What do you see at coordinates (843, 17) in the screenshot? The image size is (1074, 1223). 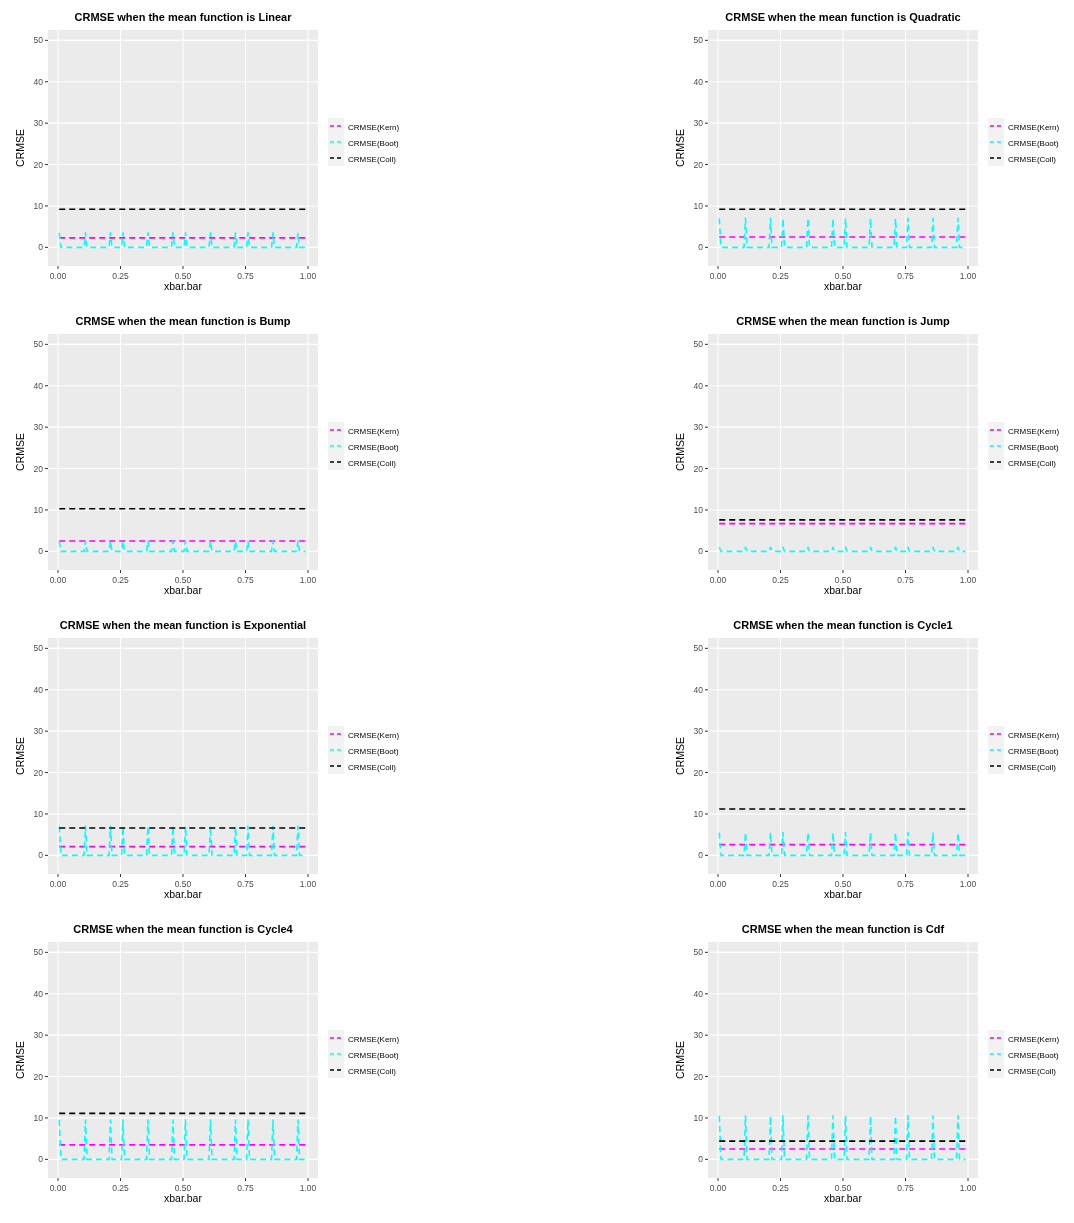 I see `chart-title: CRMSE when the mean function is Quadratic` at bounding box center [843, 17].